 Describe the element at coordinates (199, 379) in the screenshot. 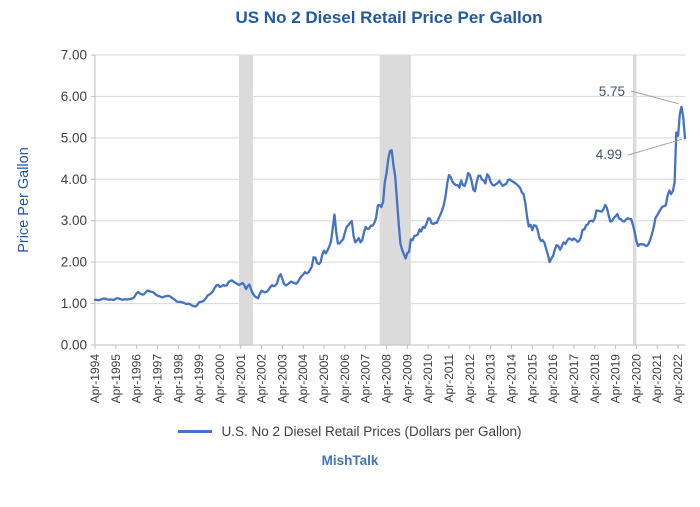

I see `x-tick-label: Apr-1999` at that location.